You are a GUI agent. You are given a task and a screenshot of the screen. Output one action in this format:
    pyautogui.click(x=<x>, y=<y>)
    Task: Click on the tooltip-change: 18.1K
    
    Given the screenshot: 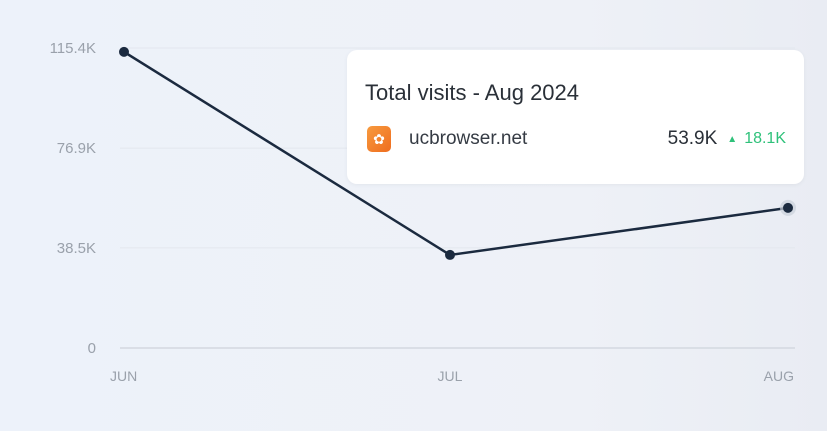 What is the action you would take?
    pyautogui.click(x=765, y=138)
    